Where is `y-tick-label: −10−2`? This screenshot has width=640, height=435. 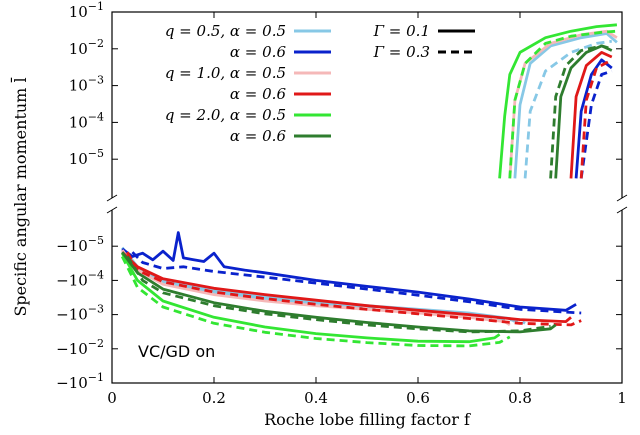
y-tick-label: −10−2 is located at coordinates (80, 347).